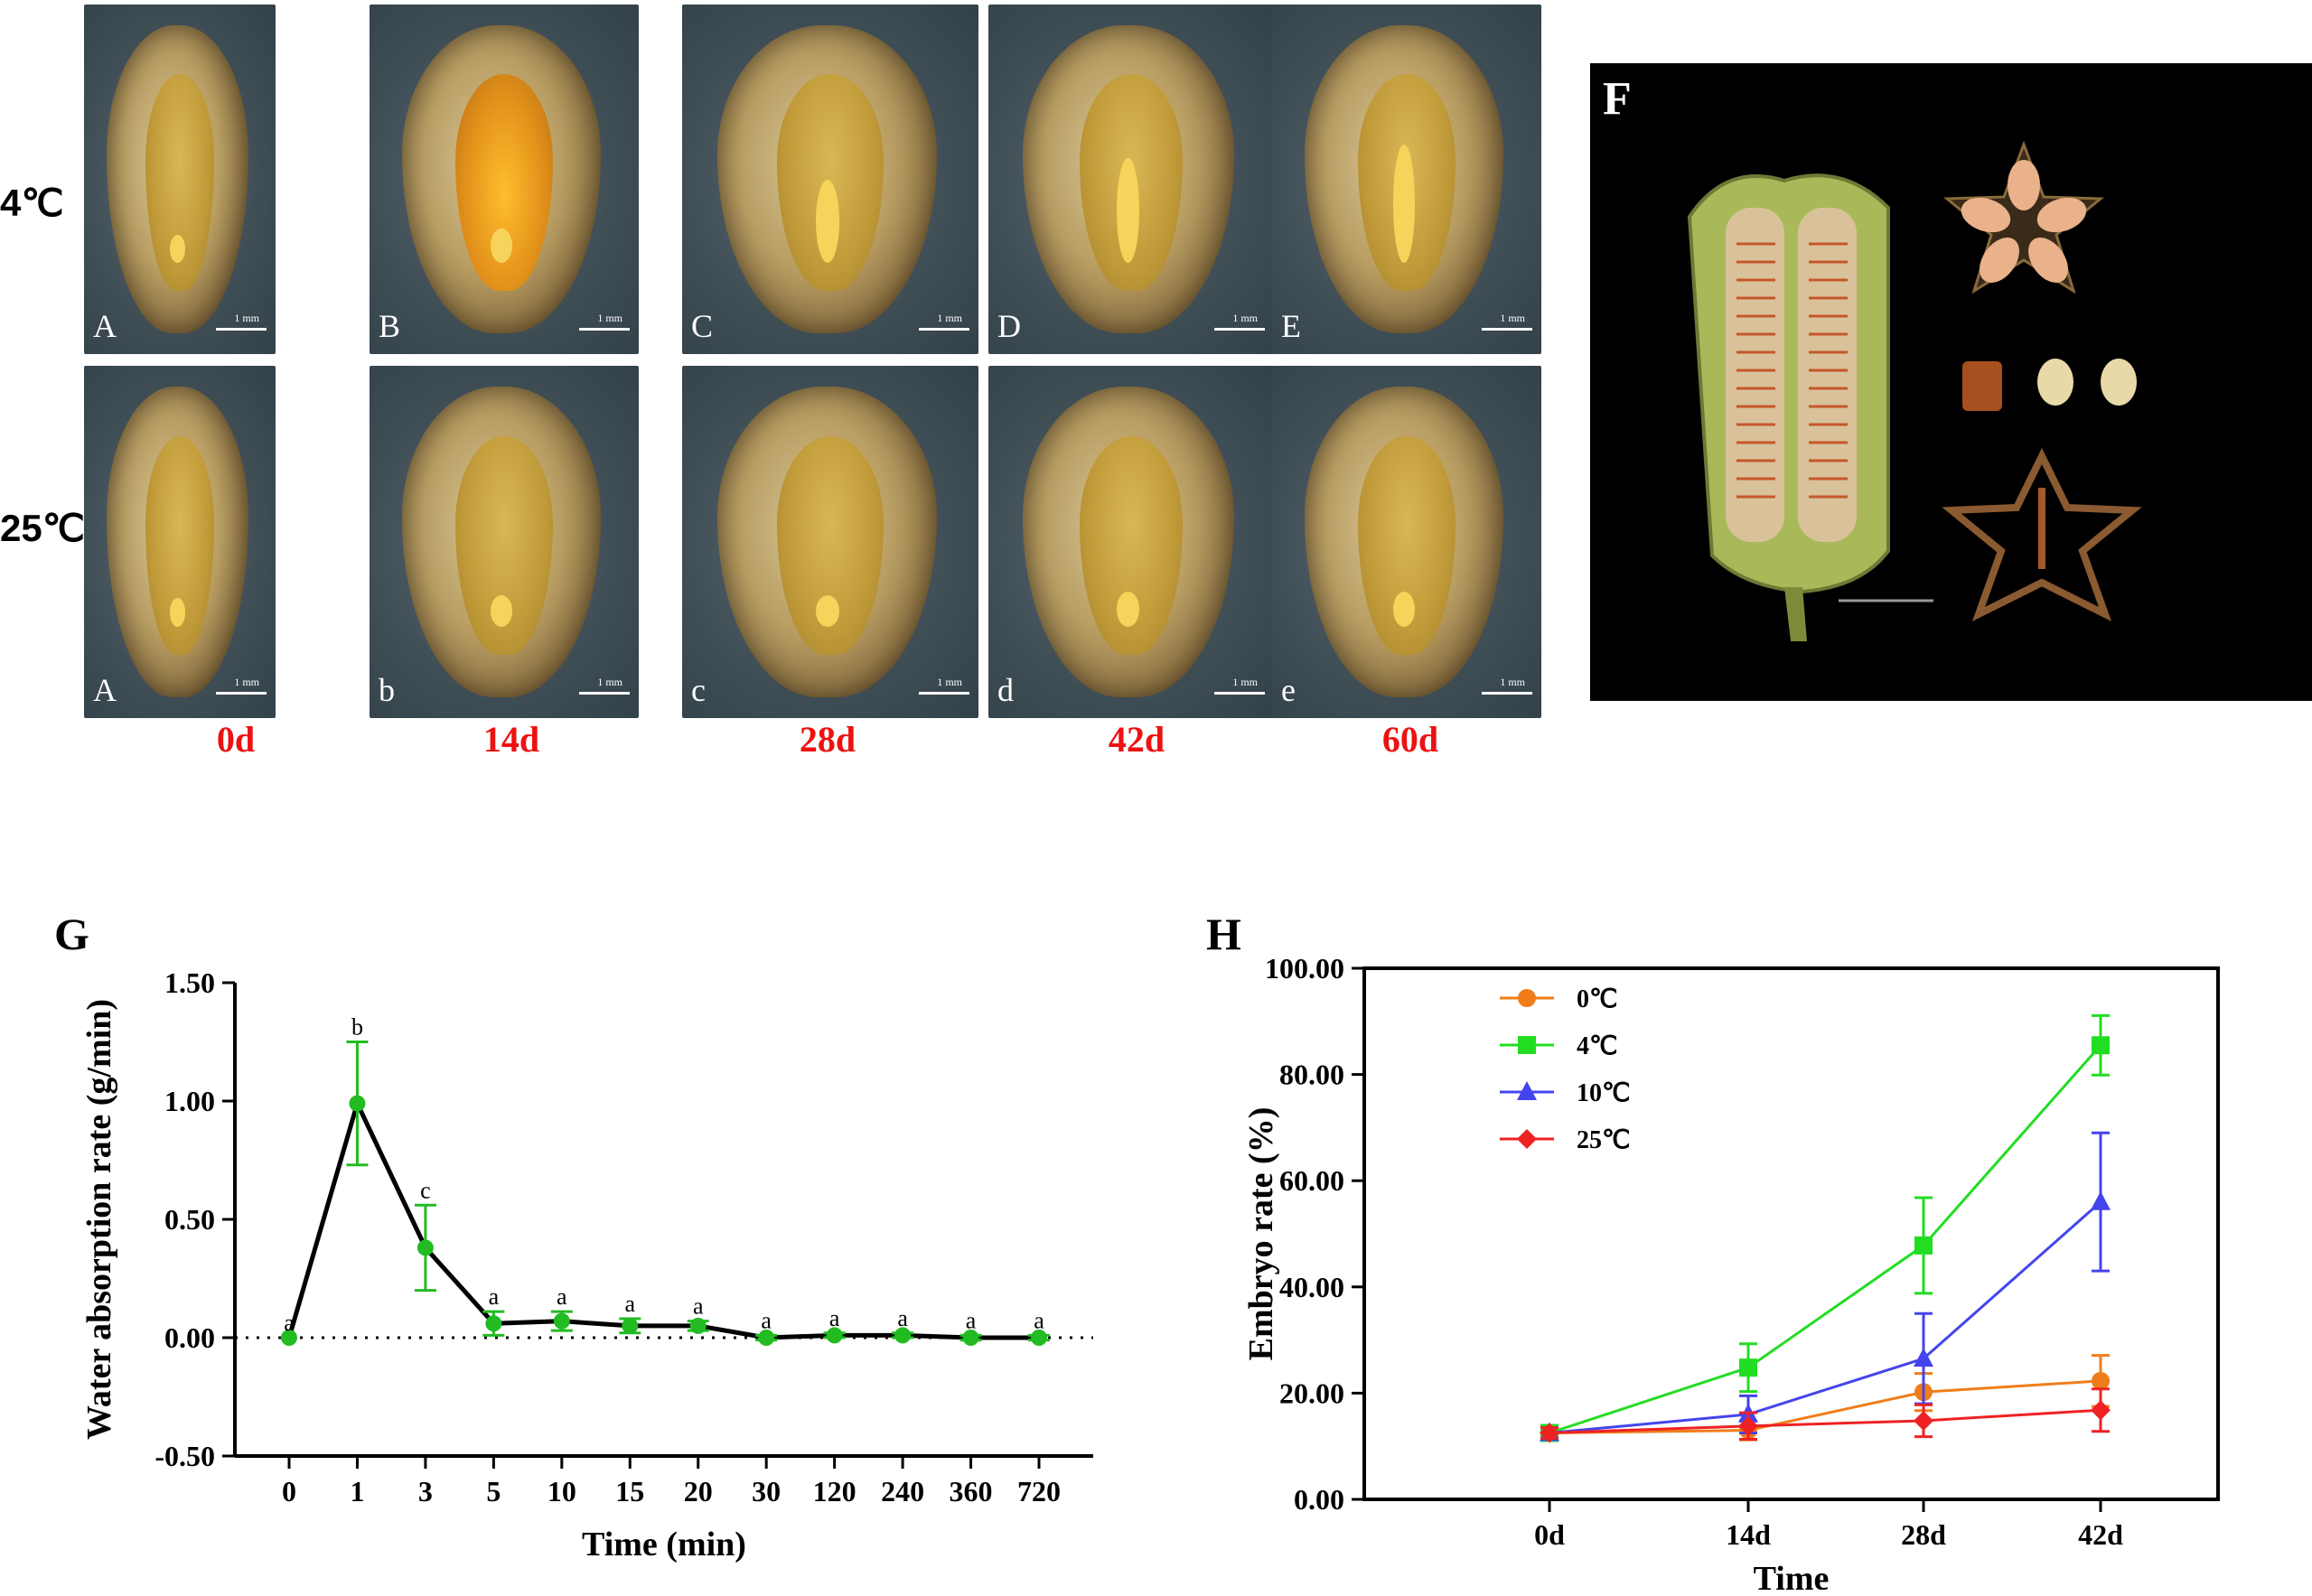  Describe the element at coordinates (1311, 1075) in the screenshot. I see `y-tick-label: 80.00` at that location.